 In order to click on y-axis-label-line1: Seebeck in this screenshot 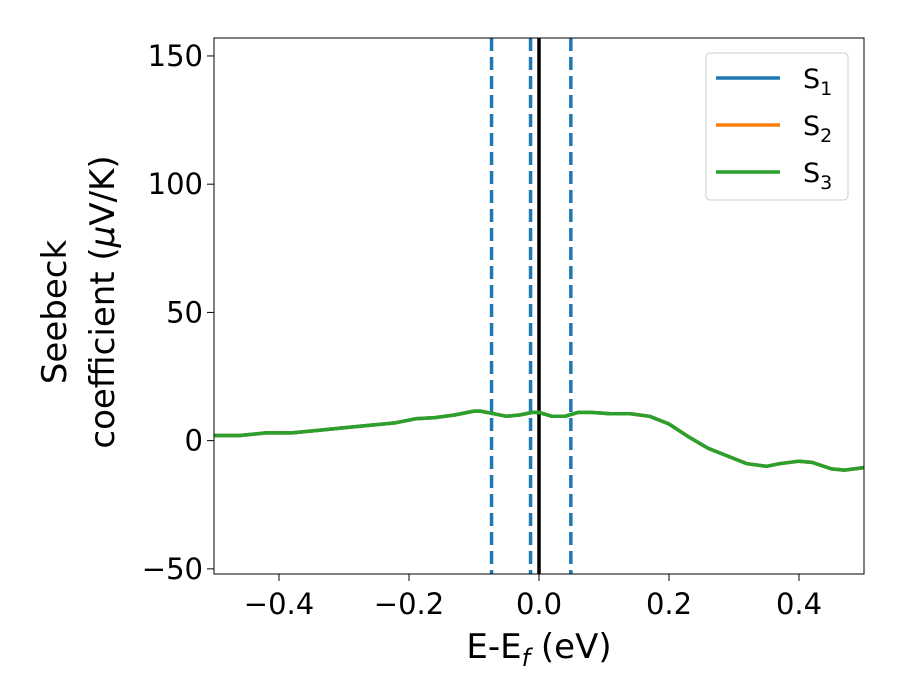, I will do `click(55, 312)`.